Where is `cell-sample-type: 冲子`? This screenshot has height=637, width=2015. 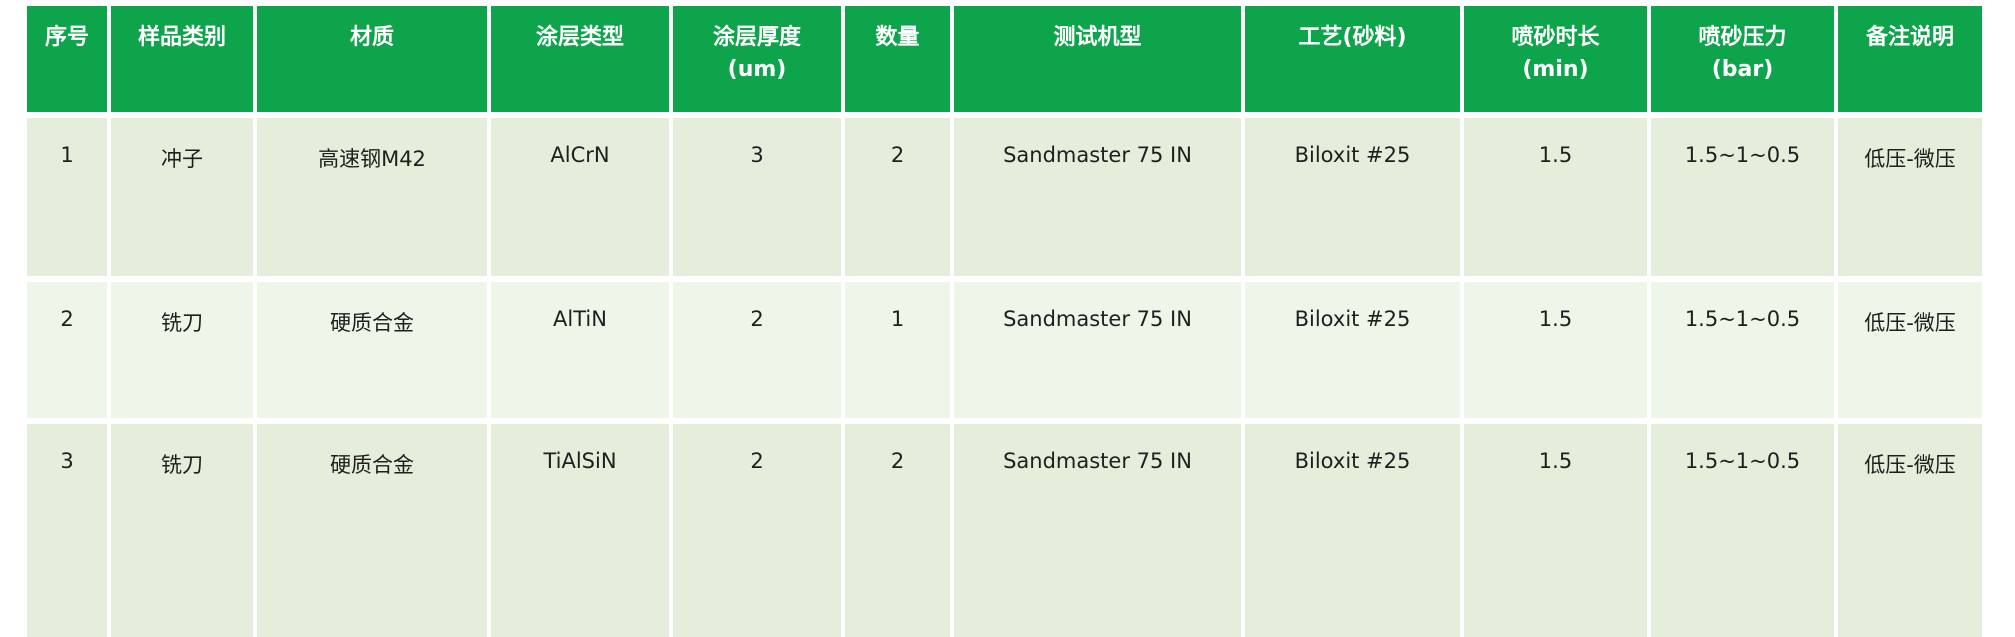 cell-sample-type: 冲子 is located at coordinates (182, 197).